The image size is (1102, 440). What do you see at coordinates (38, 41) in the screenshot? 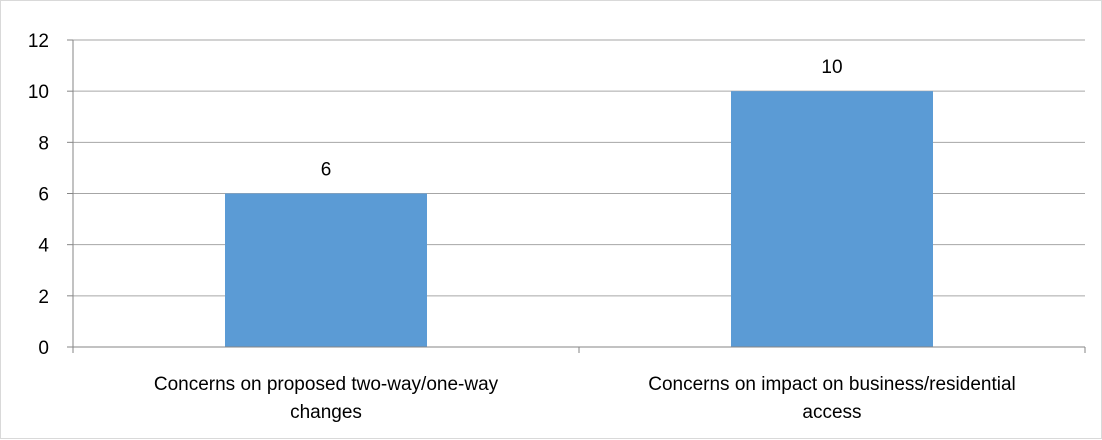
I see `y-tick-label: 12` at bounding box center [38, 41].